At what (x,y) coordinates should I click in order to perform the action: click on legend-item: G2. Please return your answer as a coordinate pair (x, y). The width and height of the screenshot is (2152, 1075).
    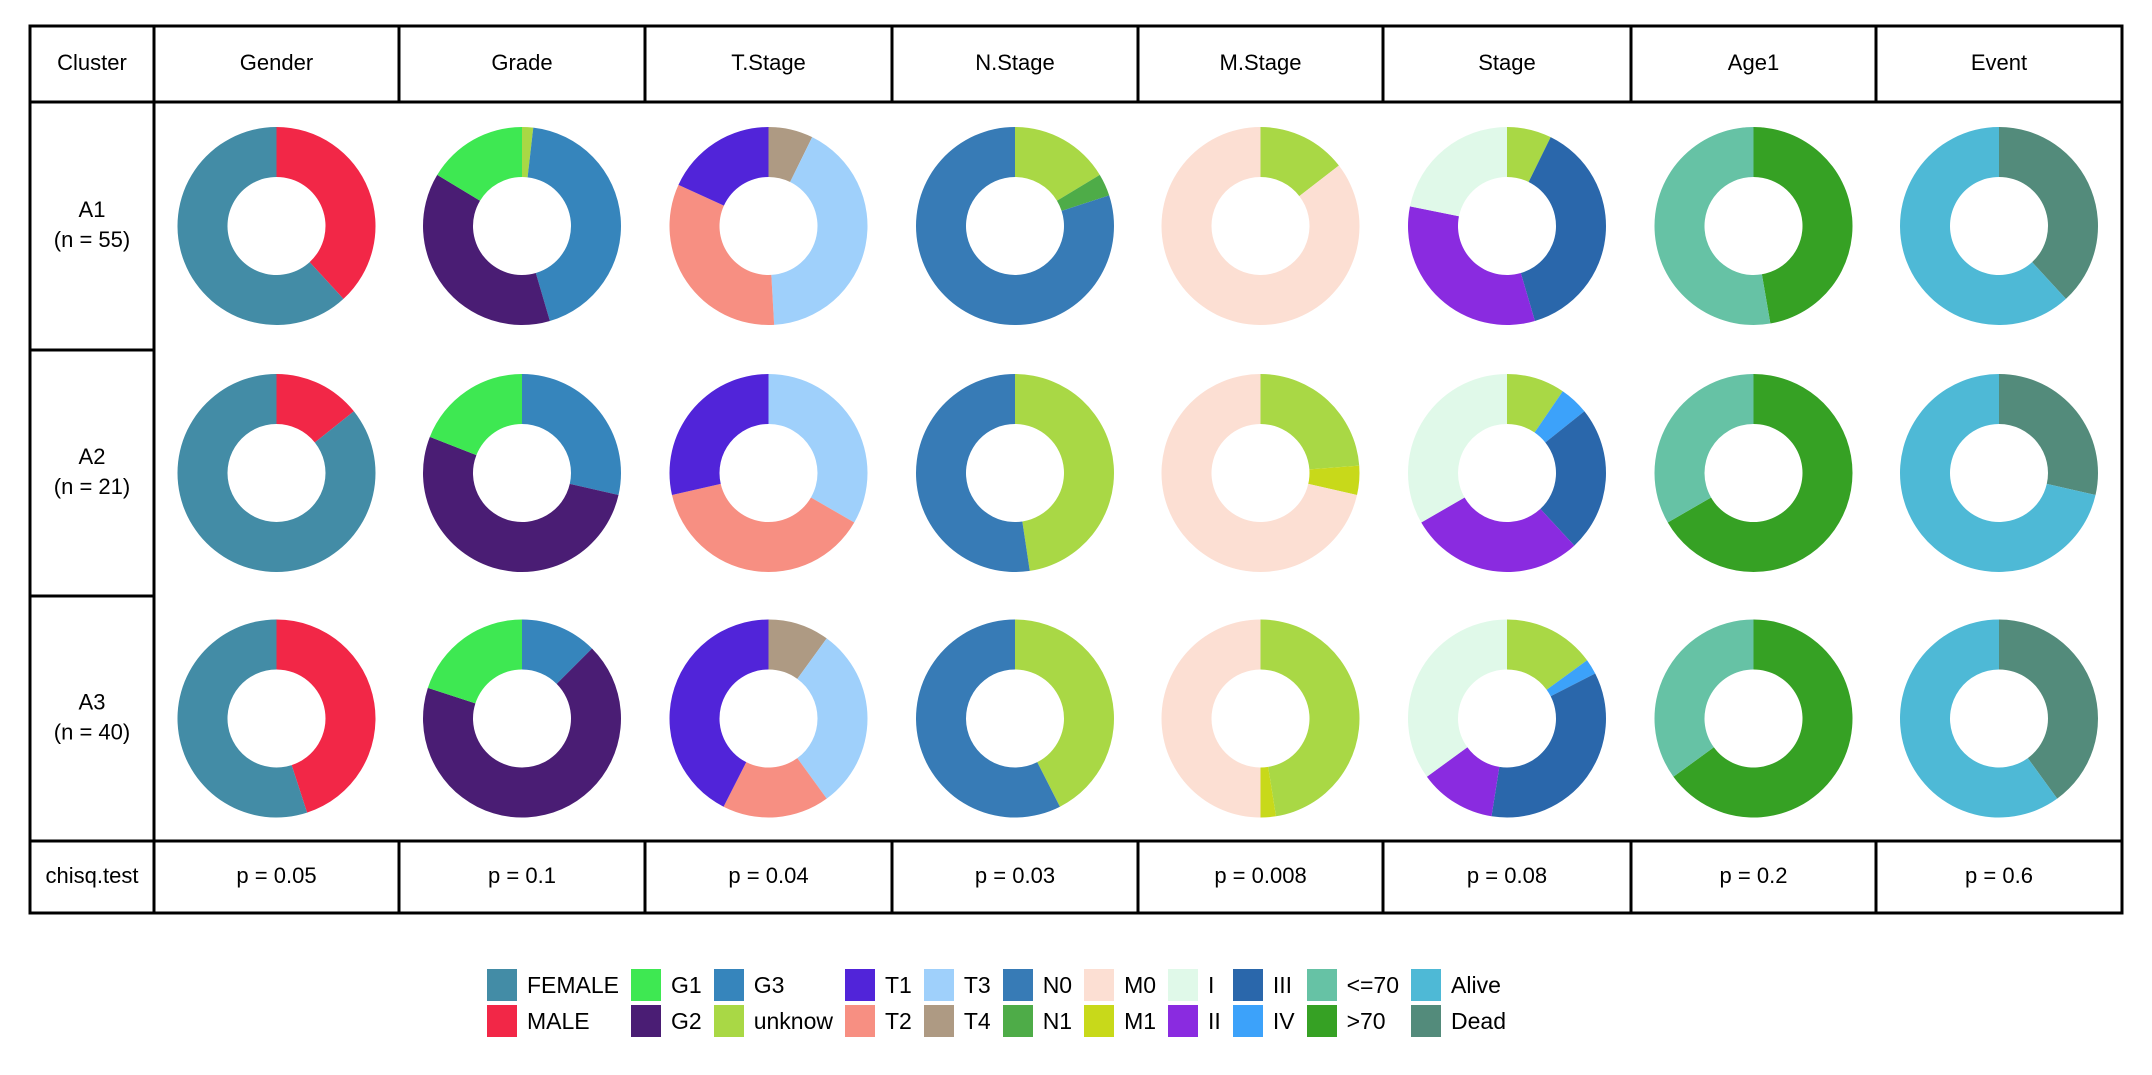
    Looking at the image, I should click on (666, 1021).